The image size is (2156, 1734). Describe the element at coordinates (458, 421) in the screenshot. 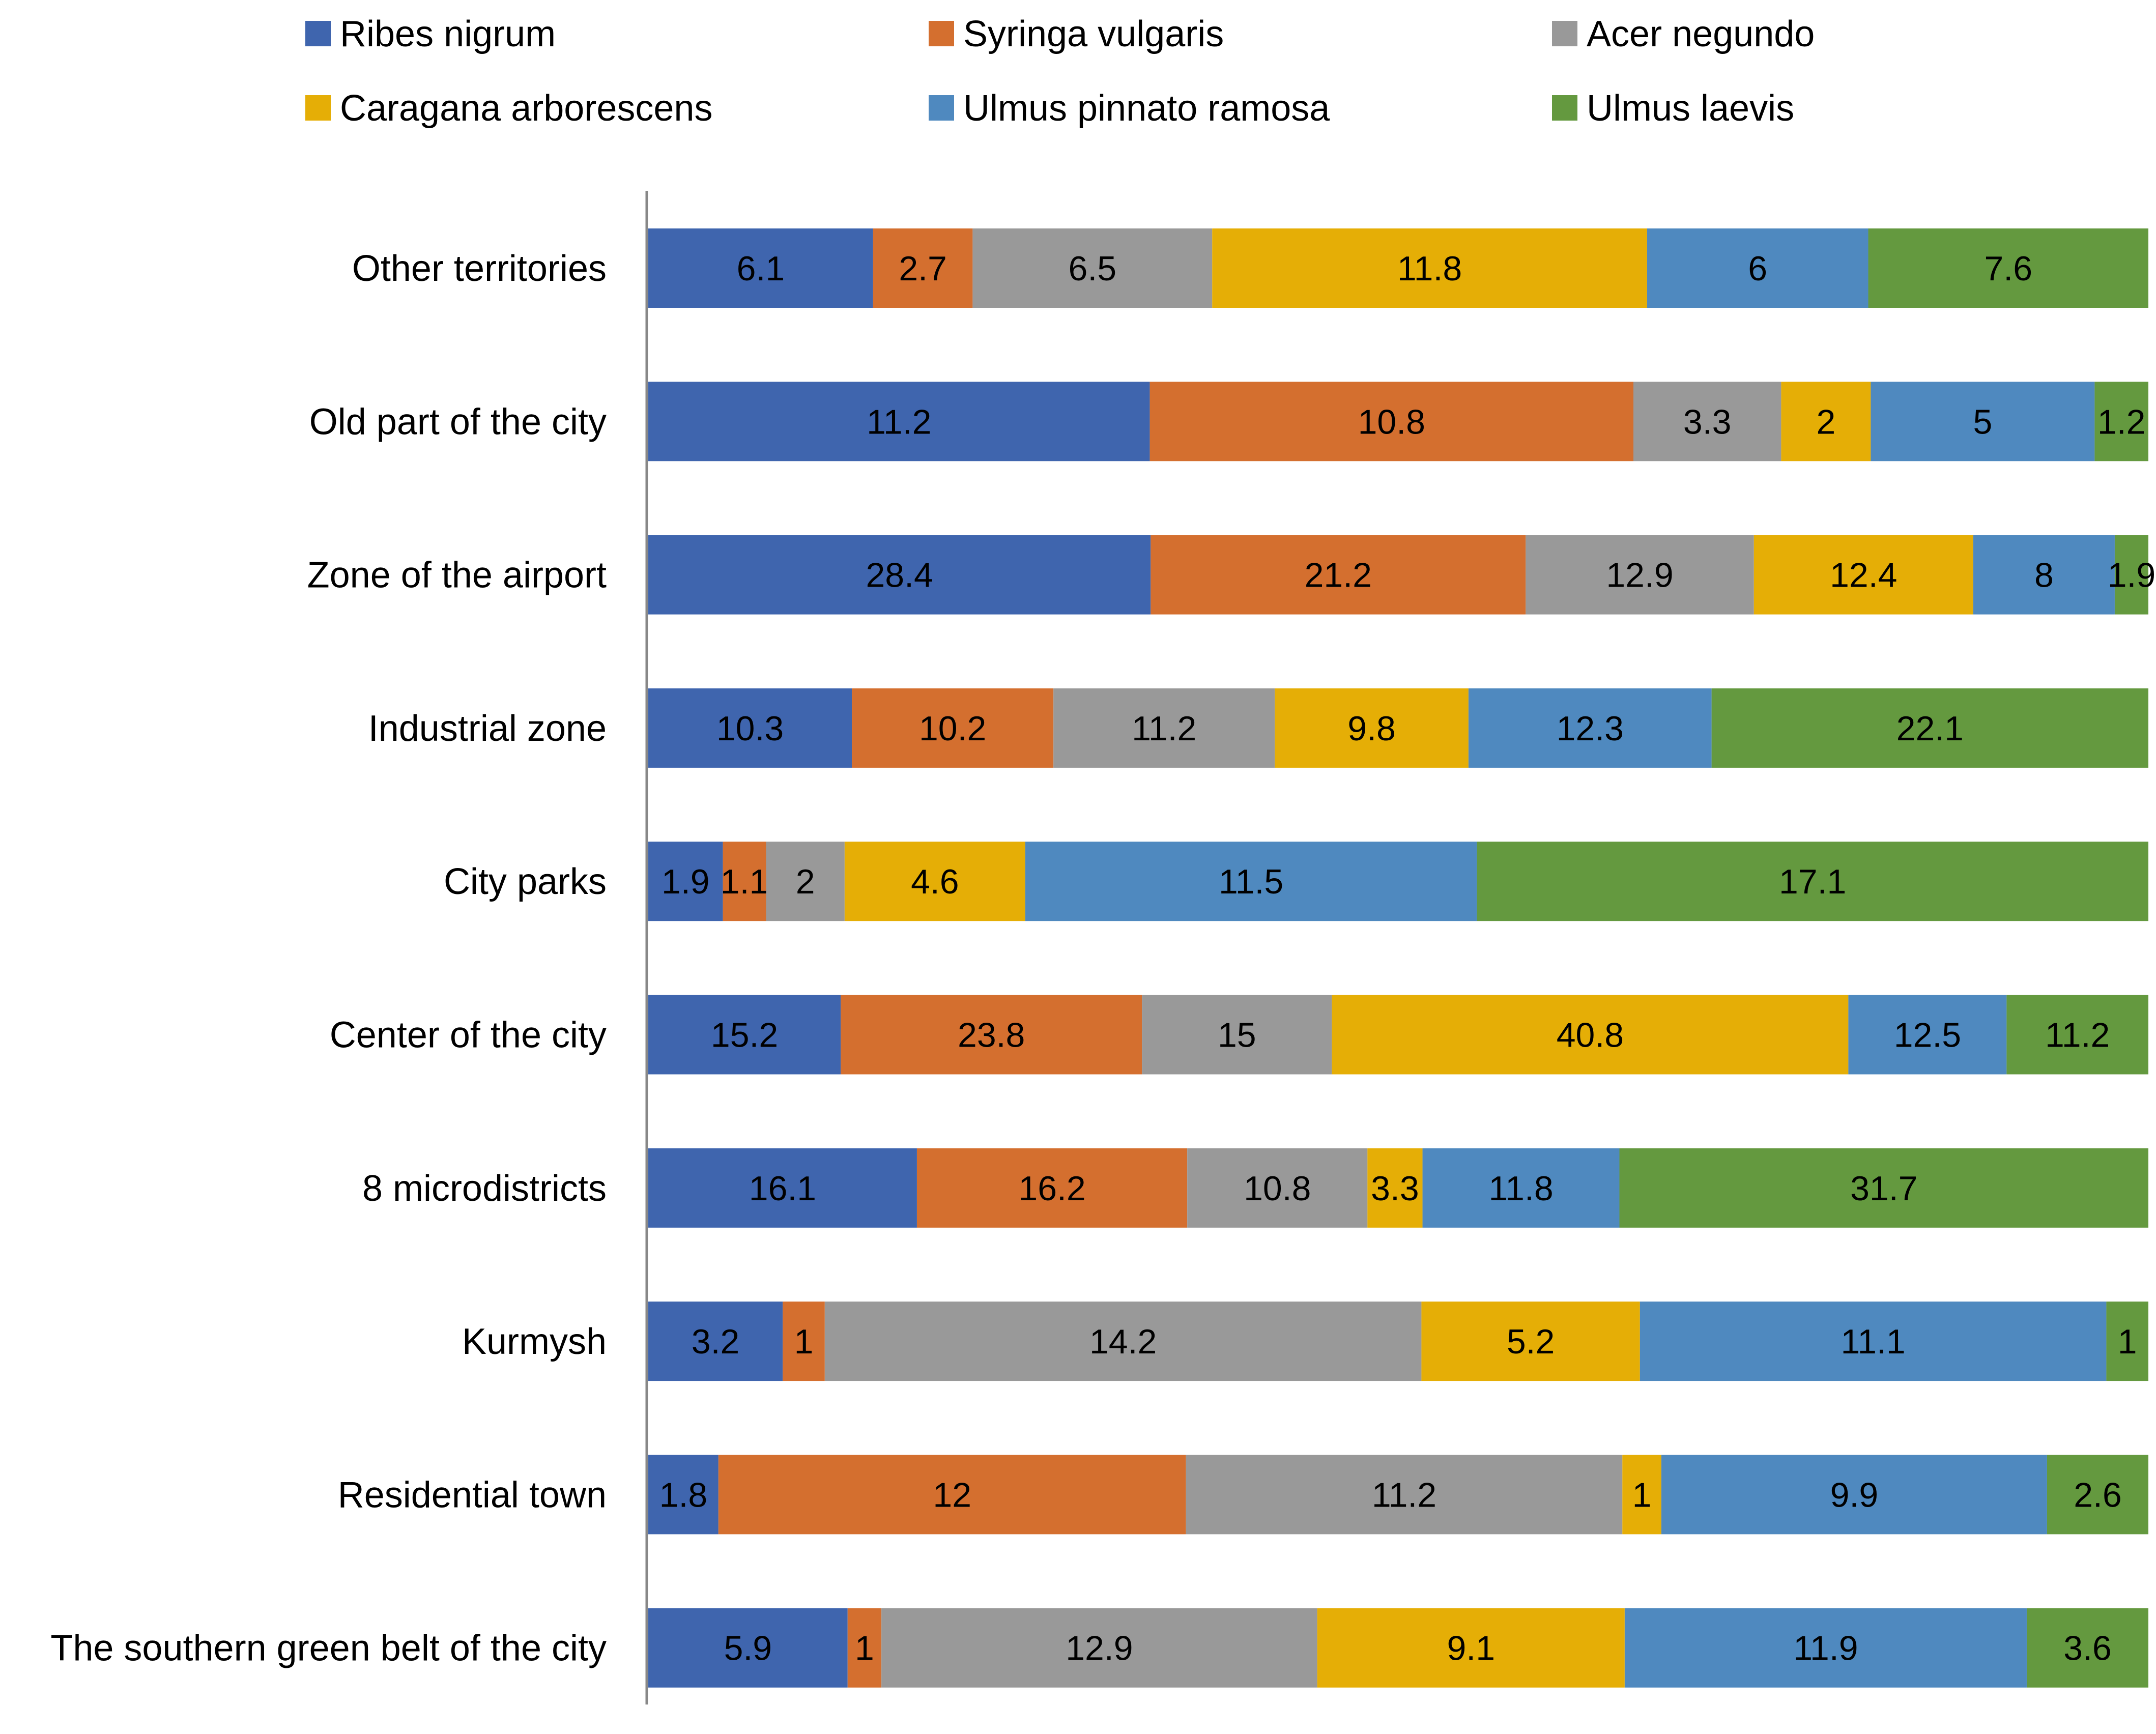

I see `category-label-old-part-of-the-city: Old part of the city` at that location.